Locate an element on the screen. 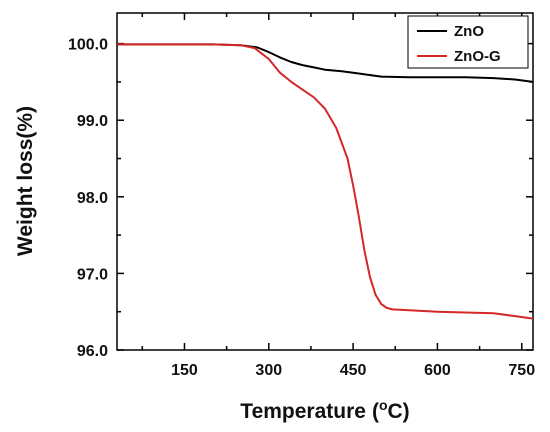  x-axis-unit-close: C) is located at coordinates (399, 411).